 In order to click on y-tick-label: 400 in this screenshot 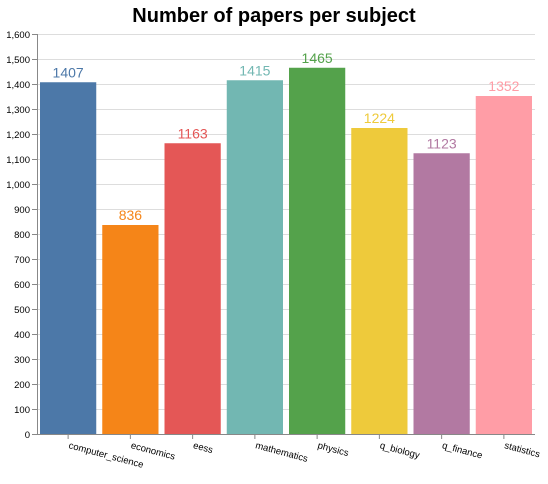, I will do `click(22, 335)`.